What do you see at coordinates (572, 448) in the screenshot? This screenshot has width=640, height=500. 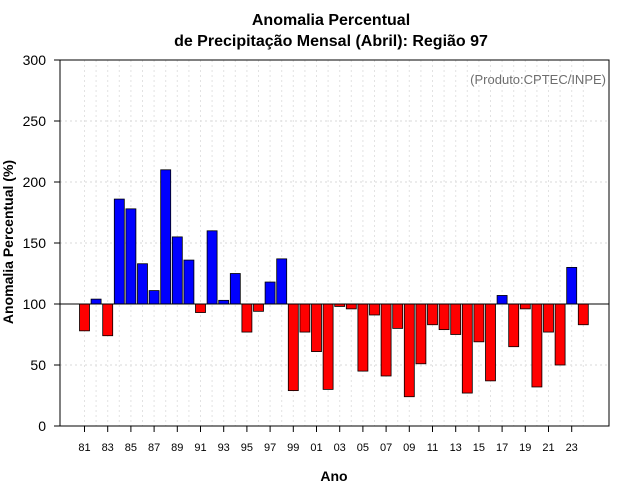 I see `x-tick-label: 23` at bounding box center [572, 448].